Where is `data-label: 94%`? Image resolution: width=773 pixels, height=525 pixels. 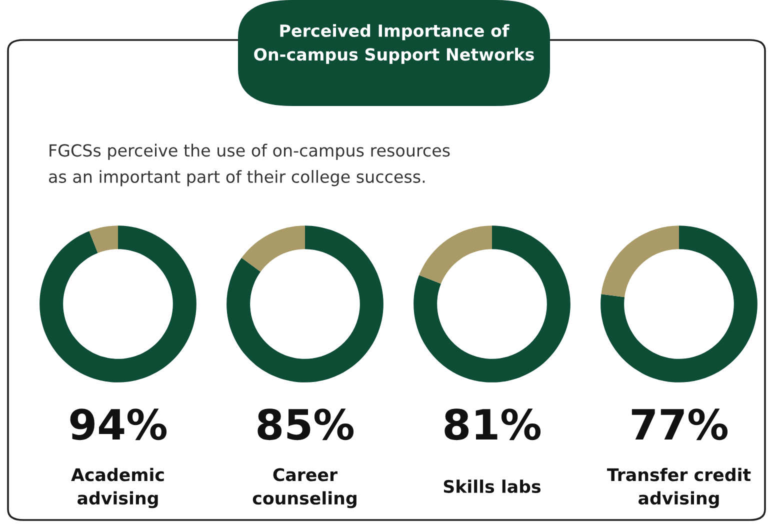 data-label: 94% is located at coordinates (118, 424).